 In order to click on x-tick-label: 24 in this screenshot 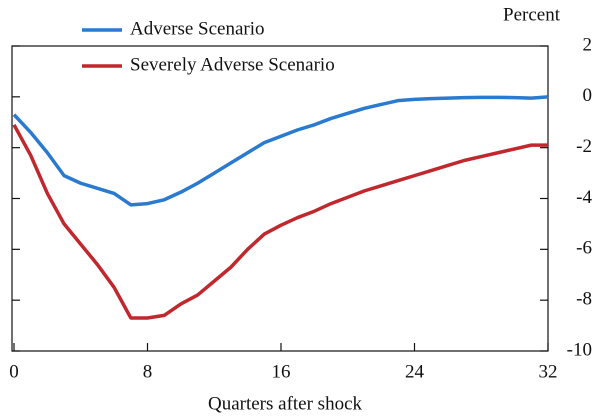, I will do `click(415, 371)`.